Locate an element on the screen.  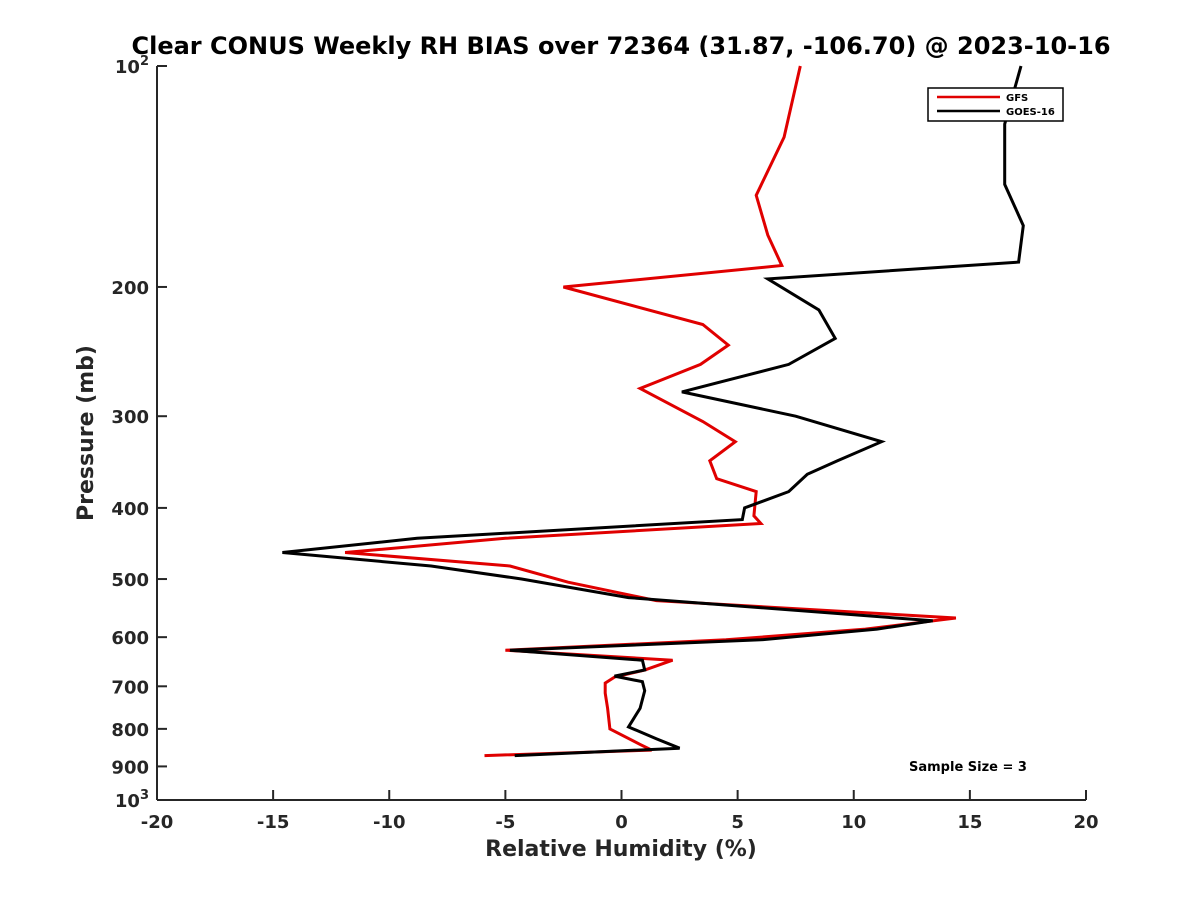
x-tick-label: -10 is located at coordinates (389, 822).